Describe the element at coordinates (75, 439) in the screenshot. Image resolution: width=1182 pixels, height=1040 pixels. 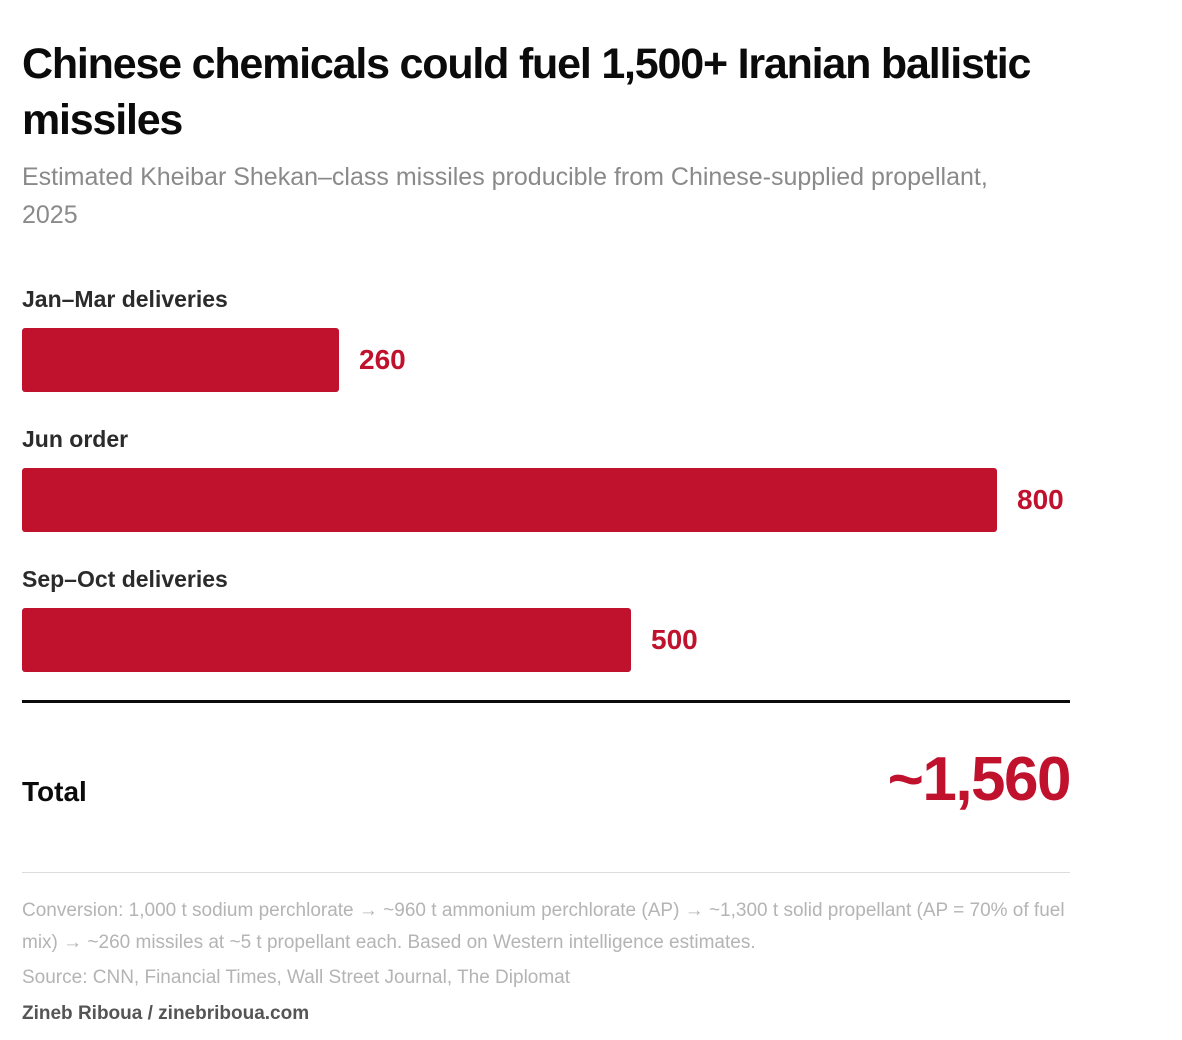
I see `category-label: Jun order` at that location.